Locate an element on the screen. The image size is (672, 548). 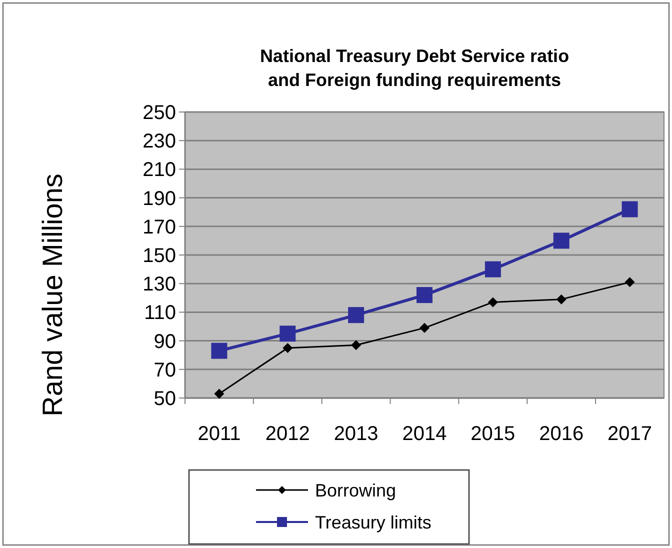
x-tick-label: 2011 is located at coordinates (219, 434).